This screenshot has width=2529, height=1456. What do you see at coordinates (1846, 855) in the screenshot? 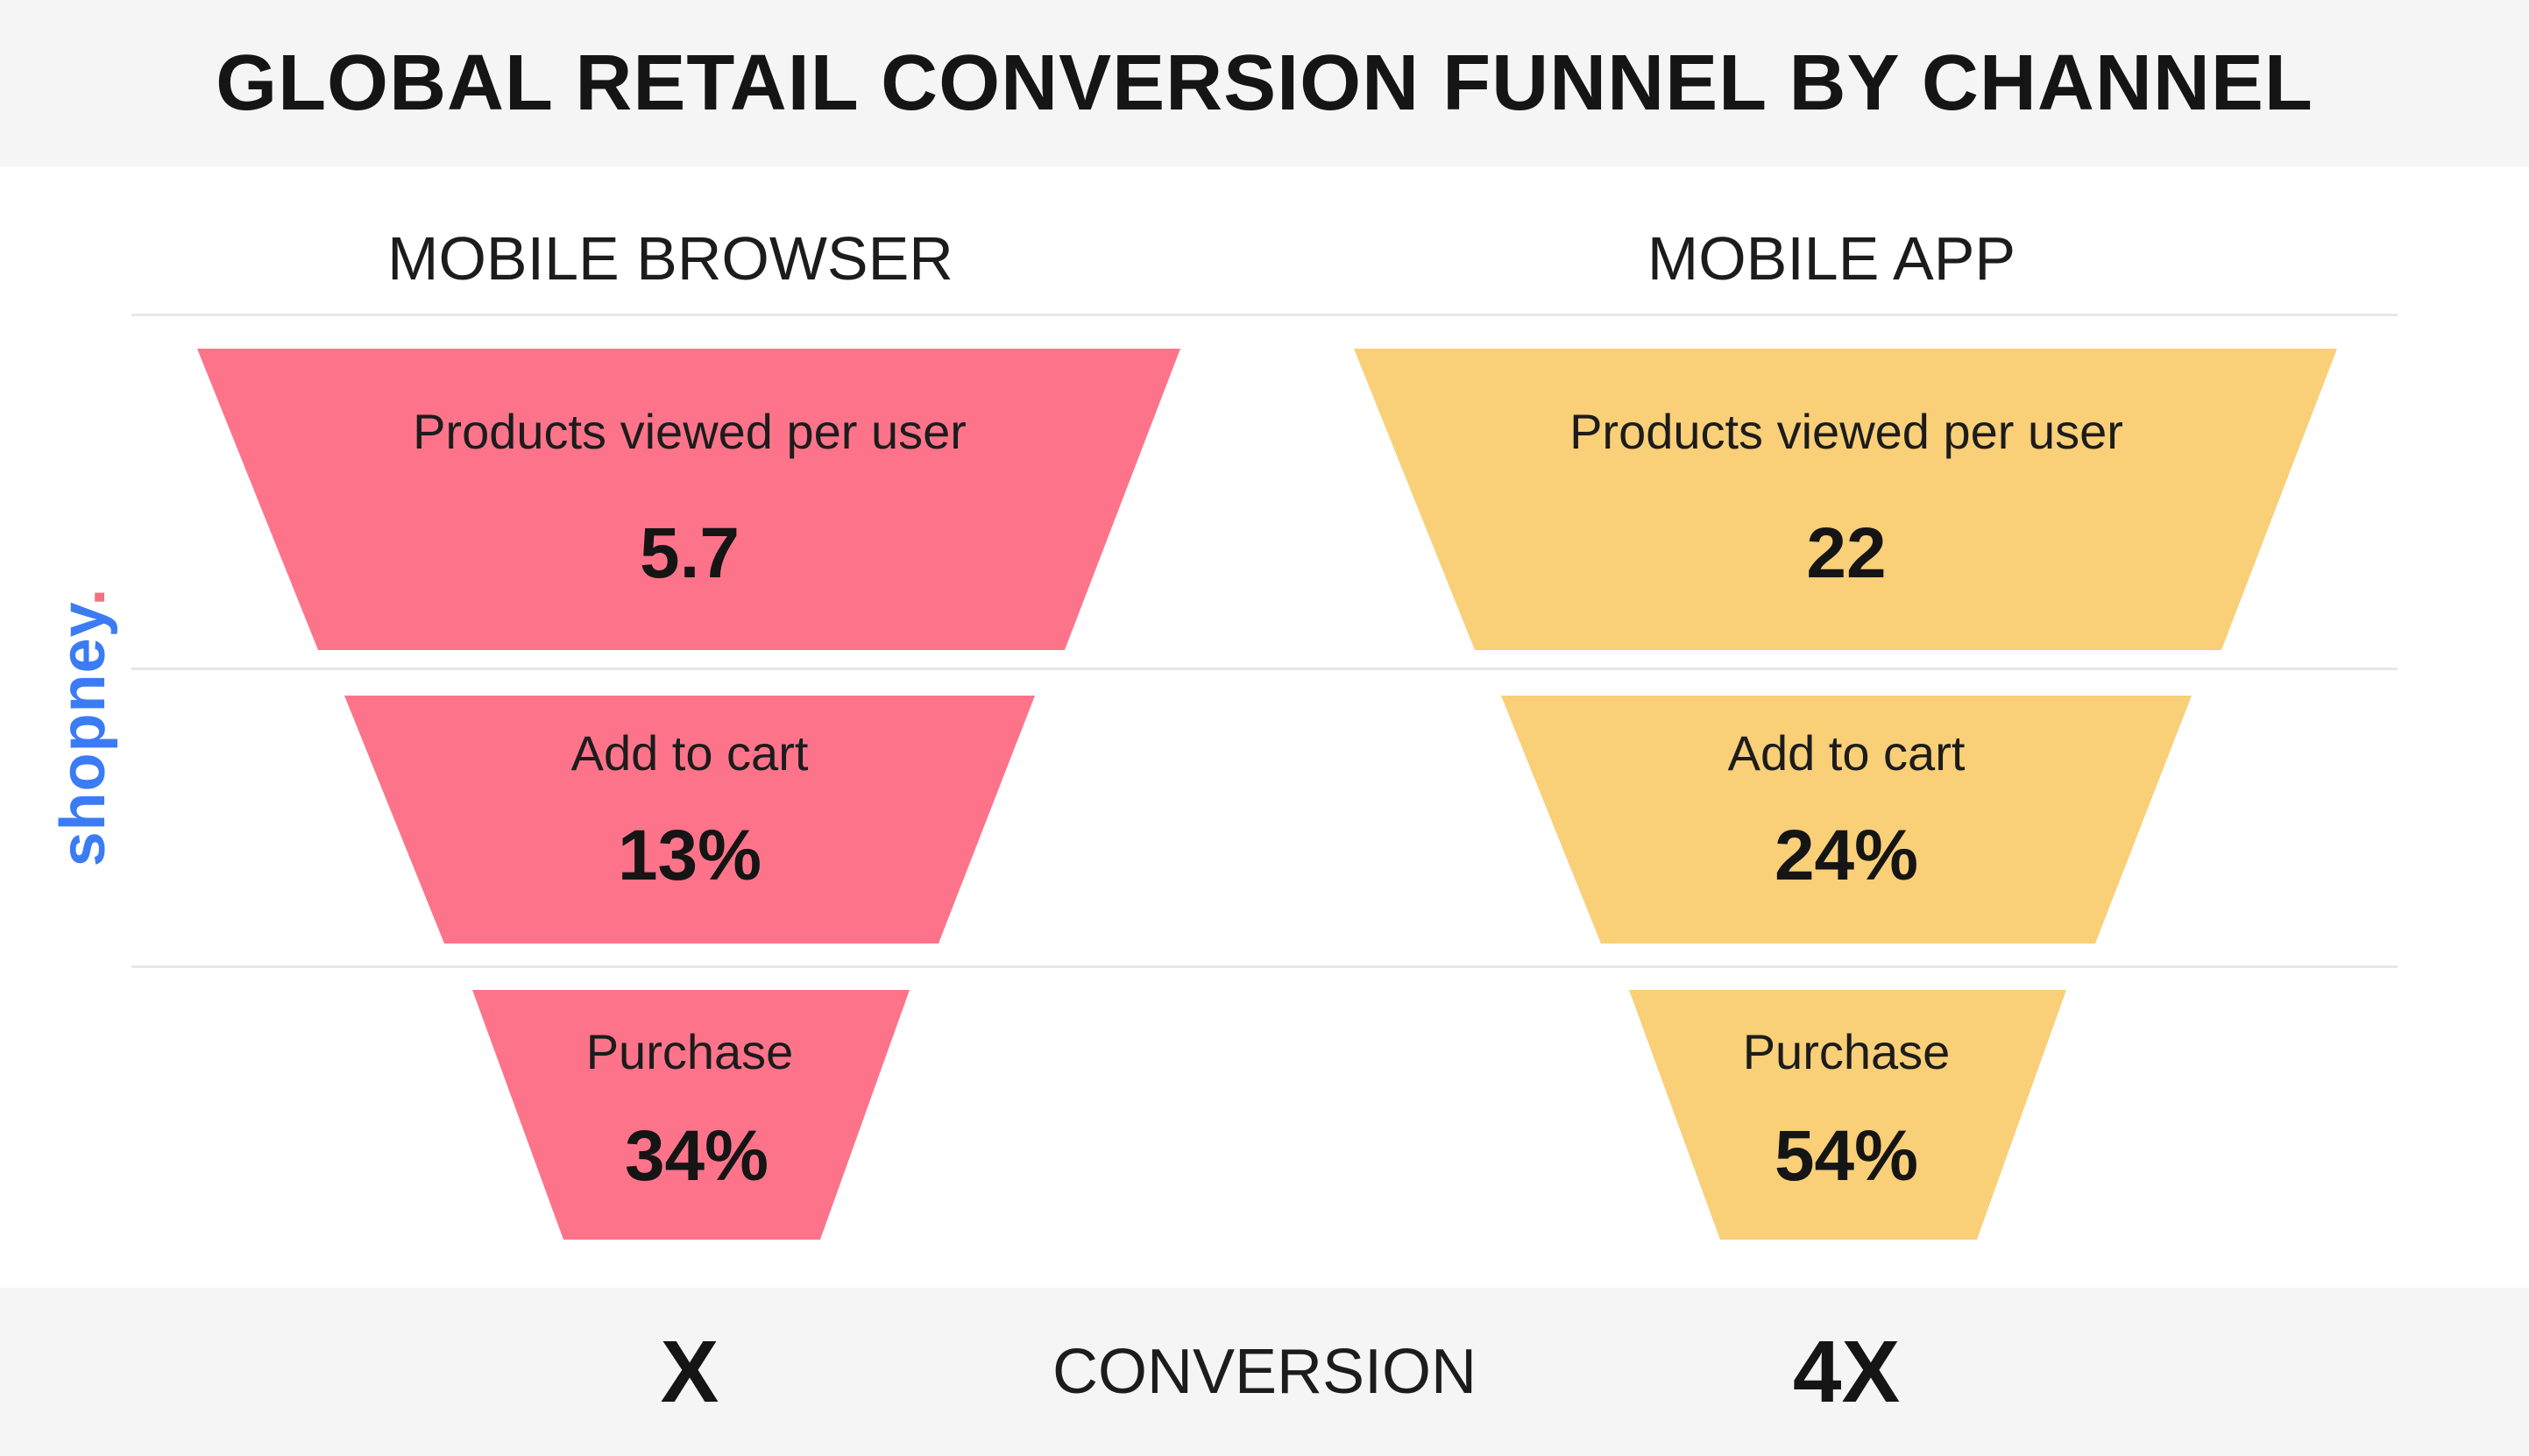
I see `app-stage-2-value: 24%` at bounding box center [1846, 855].